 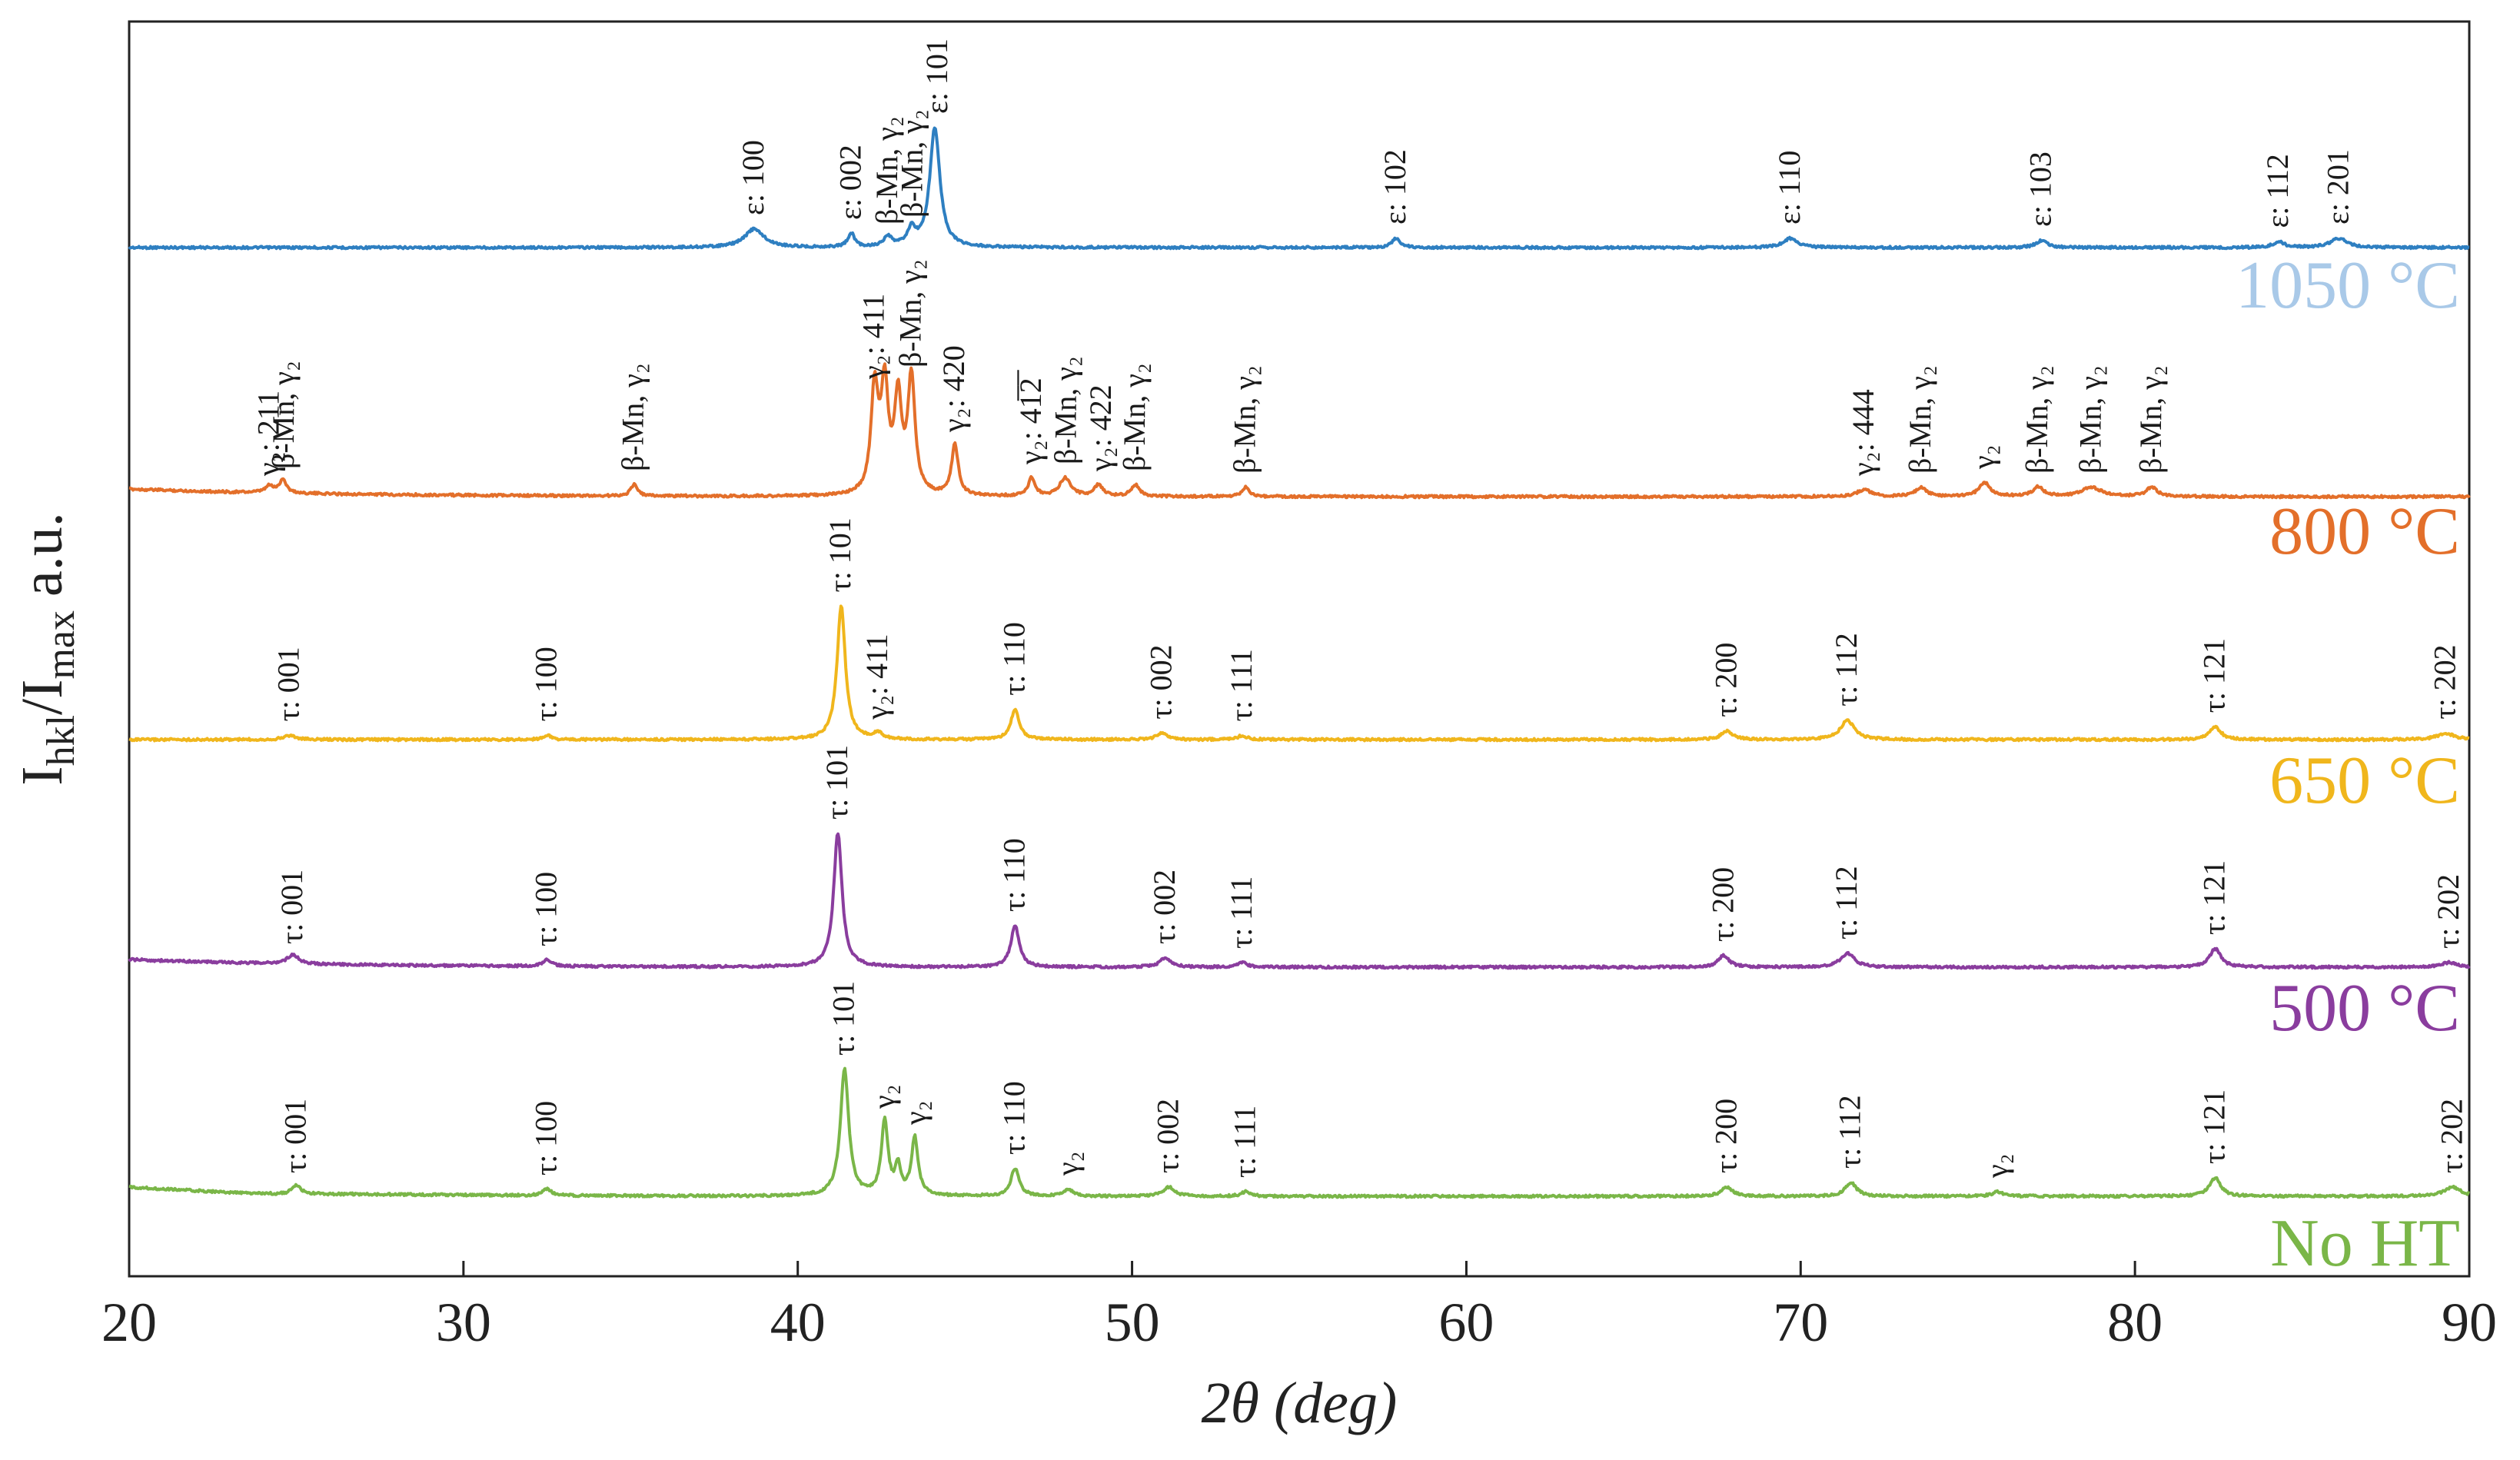 What do you see at coordinates (2364, 1009) in the screenshot?
I see `series-temperature-label: 500 °C` at bounding box center [2364, 1009].